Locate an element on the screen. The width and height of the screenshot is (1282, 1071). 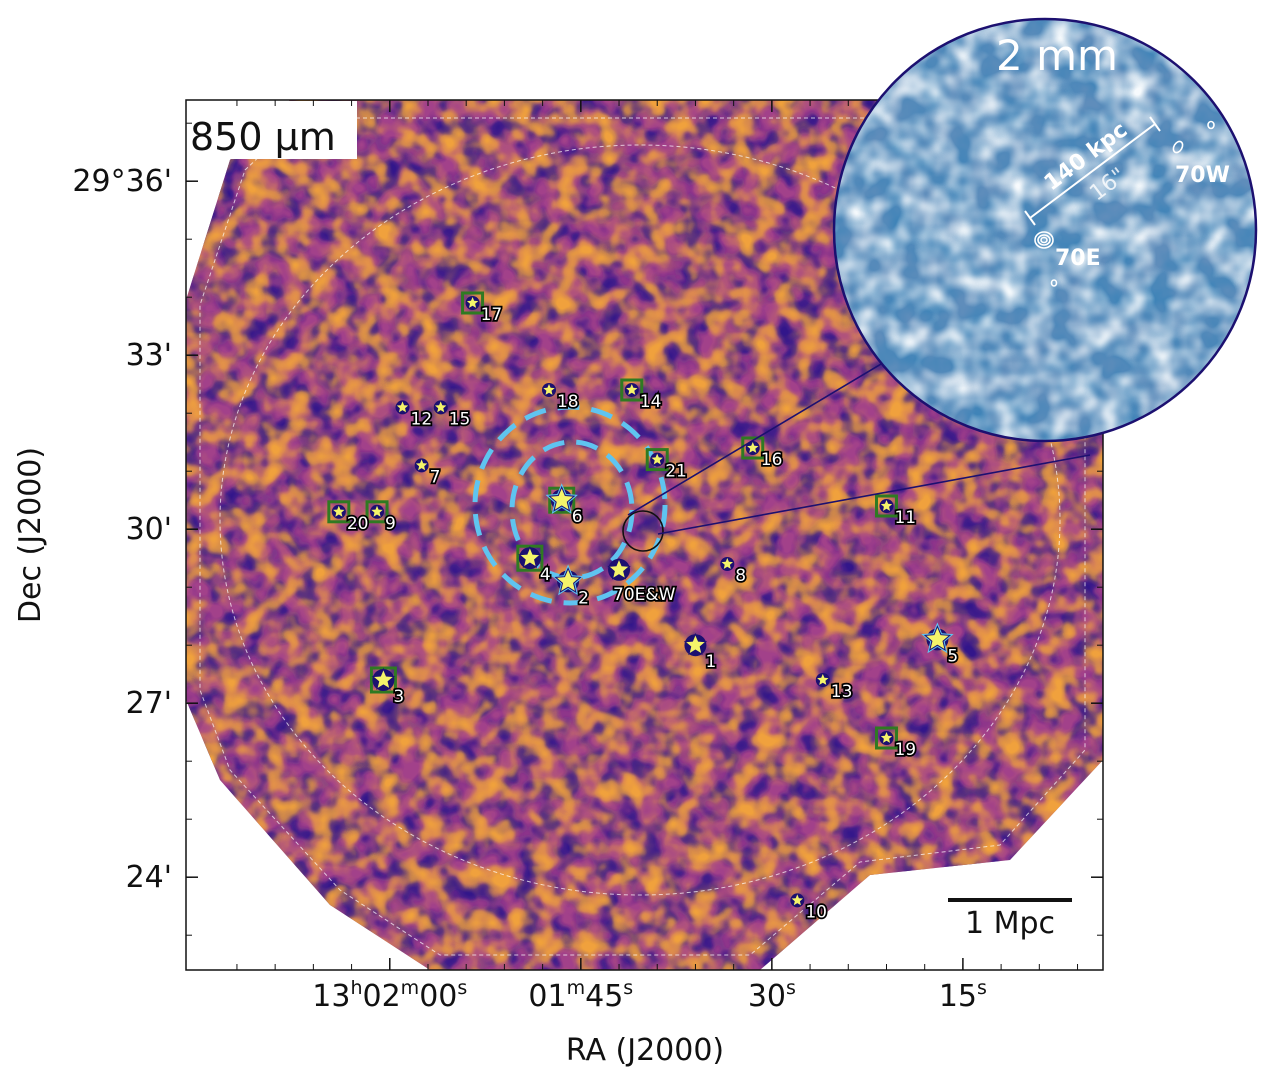
source-12: 12 is located at coordinates (414, 415).